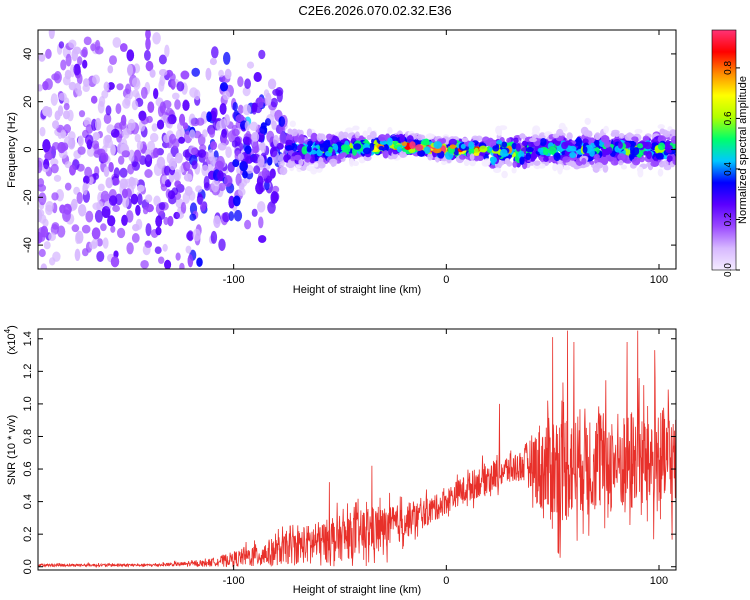 The height and width of the screenshot is (600, 750). What do you see at coordinates (28, 149) in the screenshot?
I see `spectrogram-ytick-label: 0` at bounding box center [28, 149].